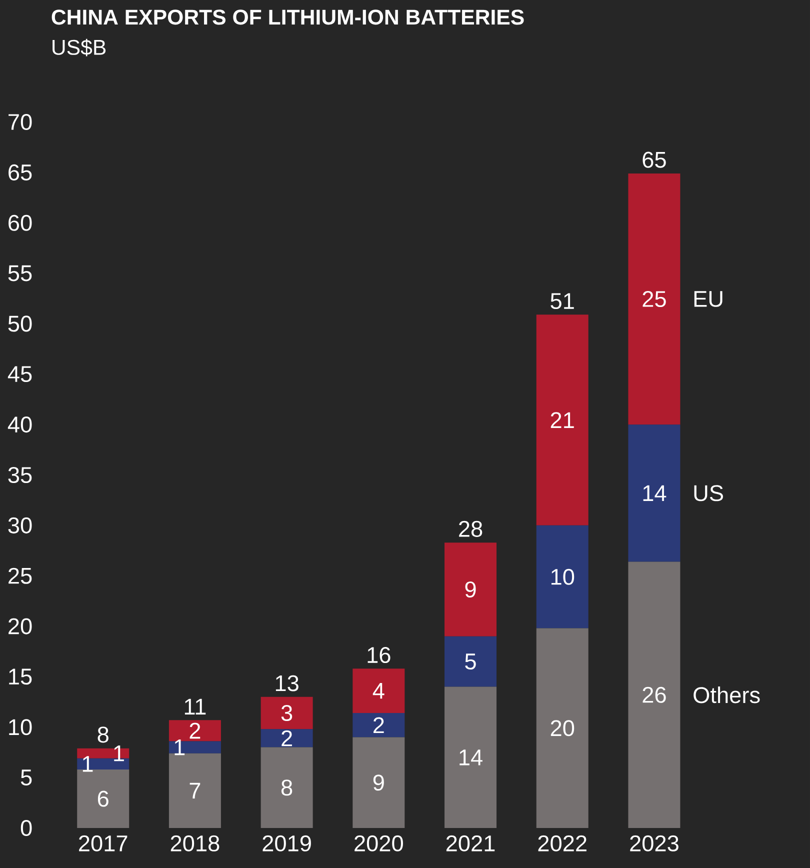  What do you see at coordinates (103, 798) in the screenshot?
I see `data-label: 6` at bounding box center [103, 798].